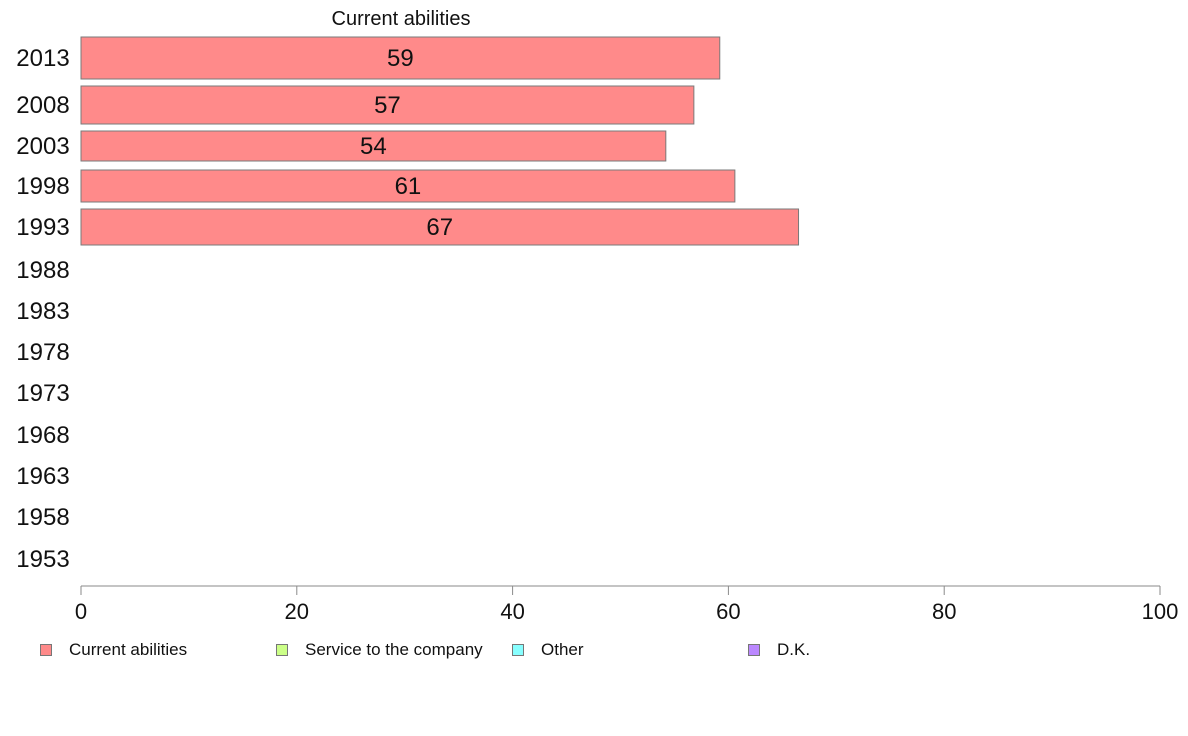 This screenshot has height=736, width=1188. I want to click on x-tick-label: 0, so click(81, 611).